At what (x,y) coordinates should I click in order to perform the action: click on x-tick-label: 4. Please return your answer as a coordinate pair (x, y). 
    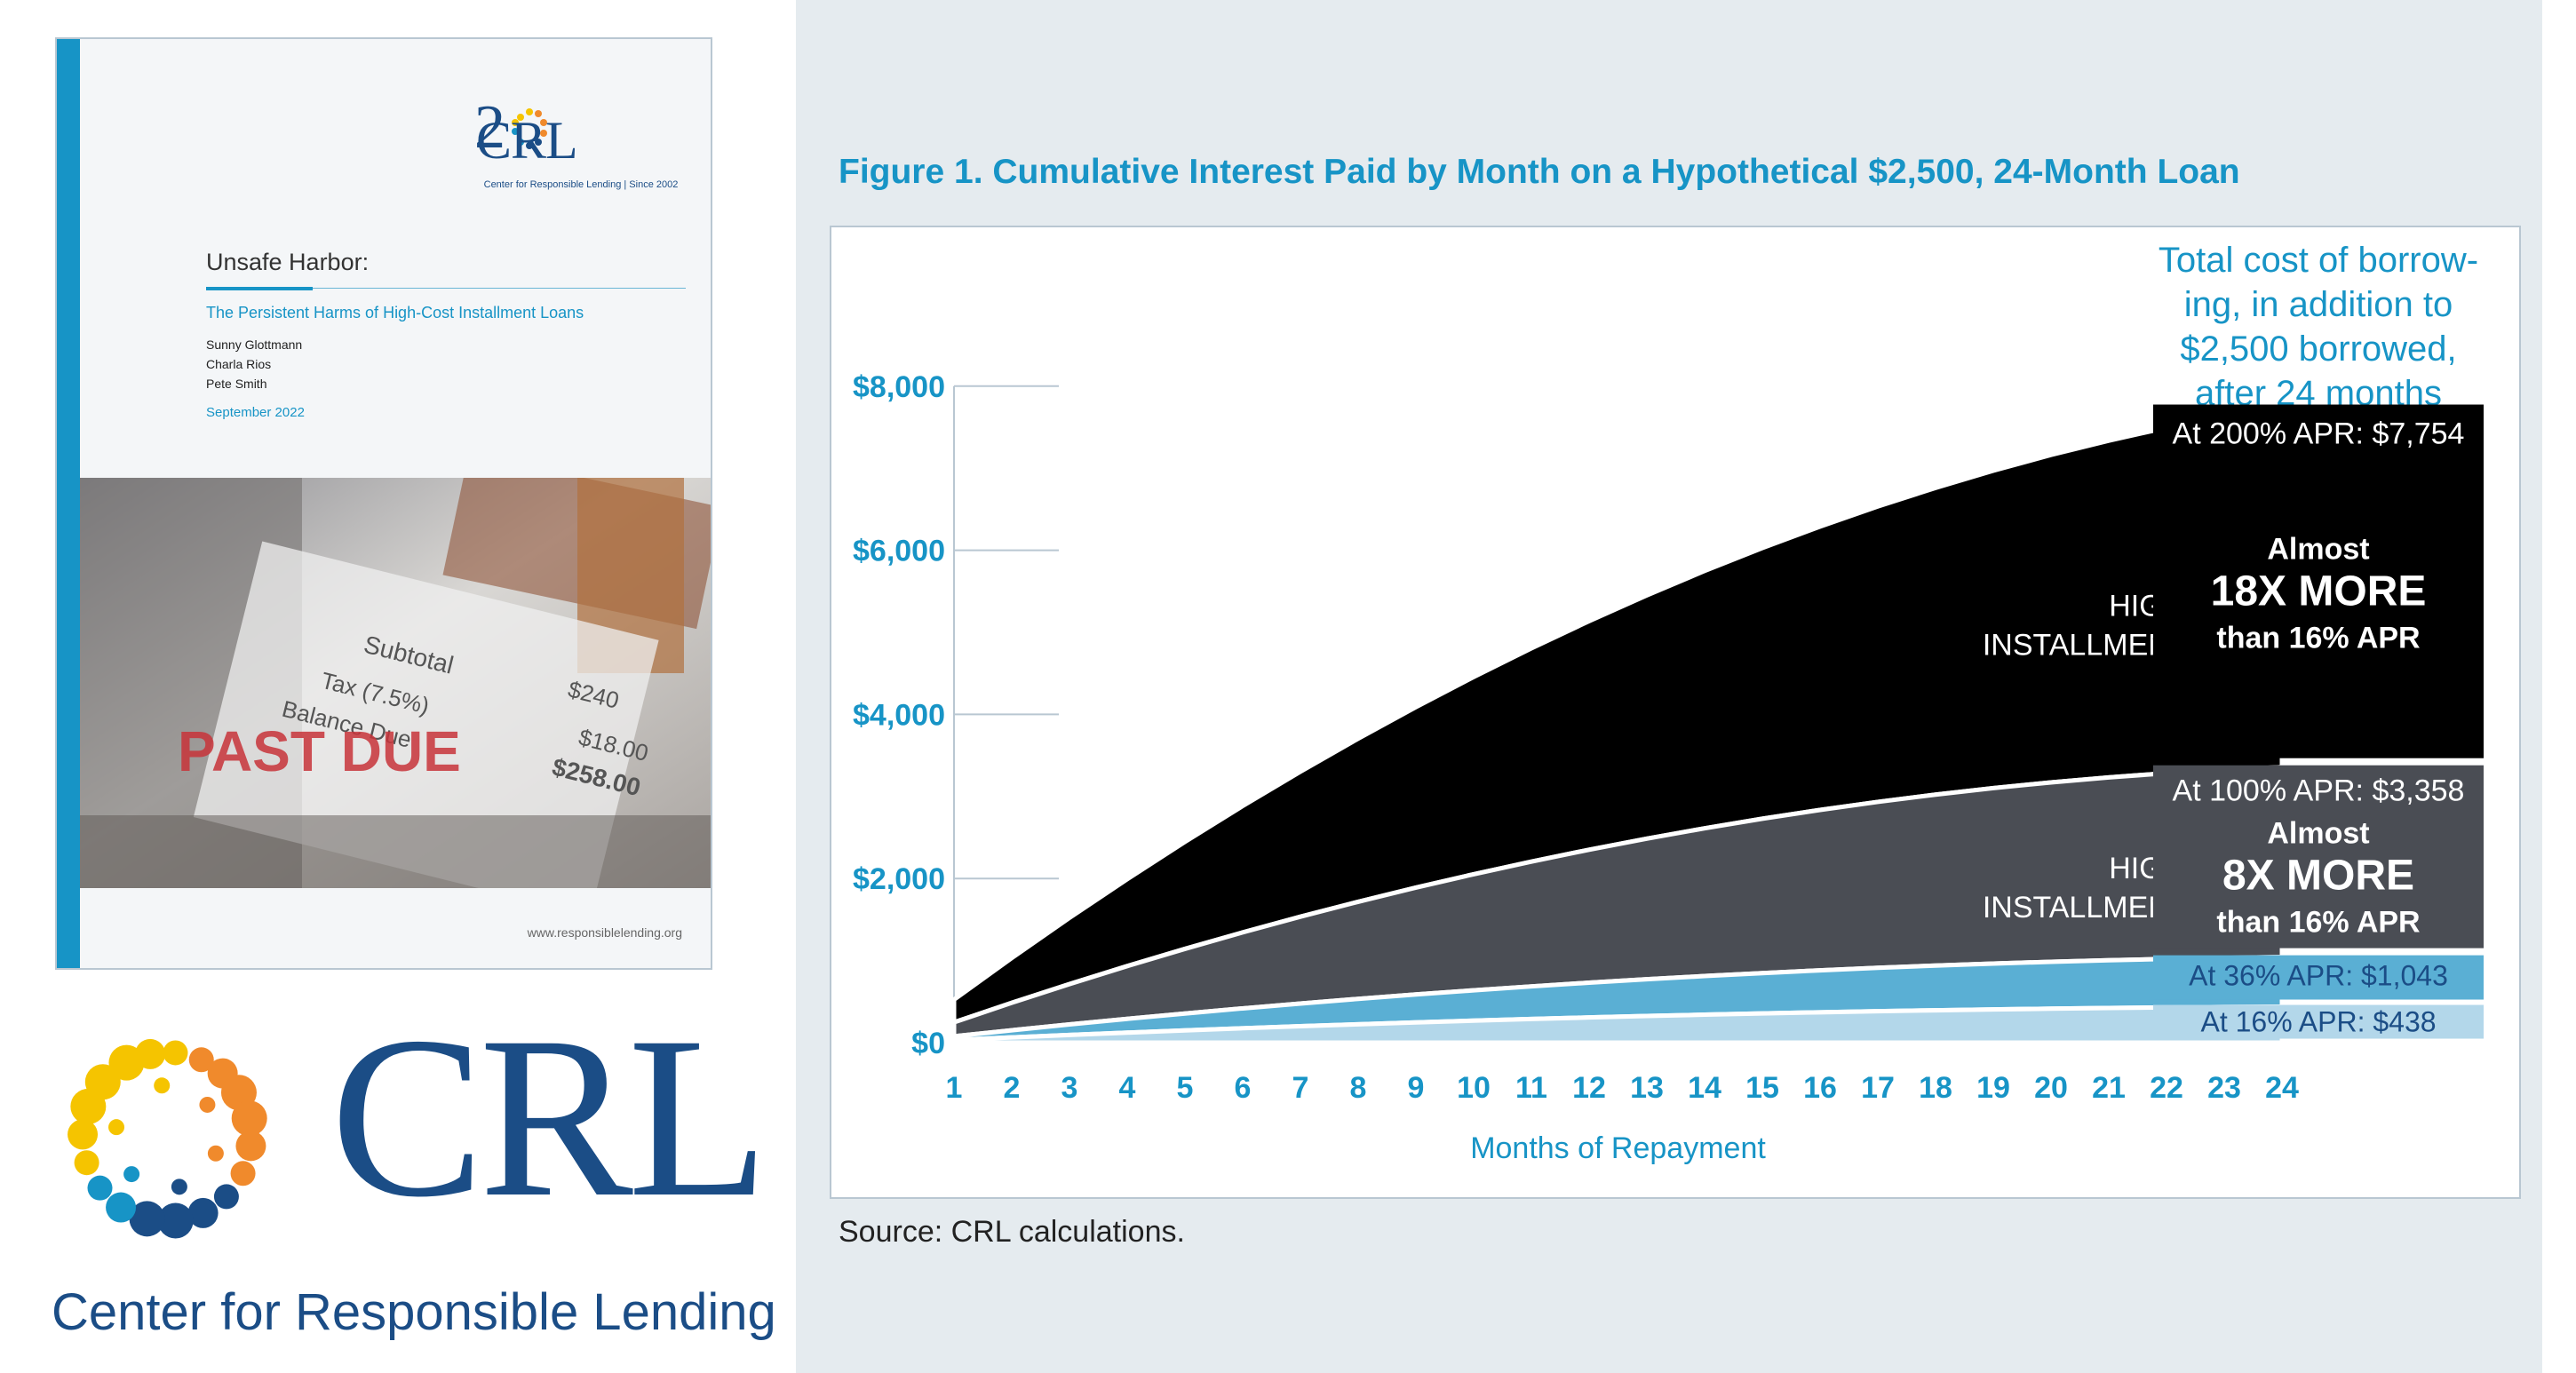
    Looking at the image, I should click on (1127, 1088).